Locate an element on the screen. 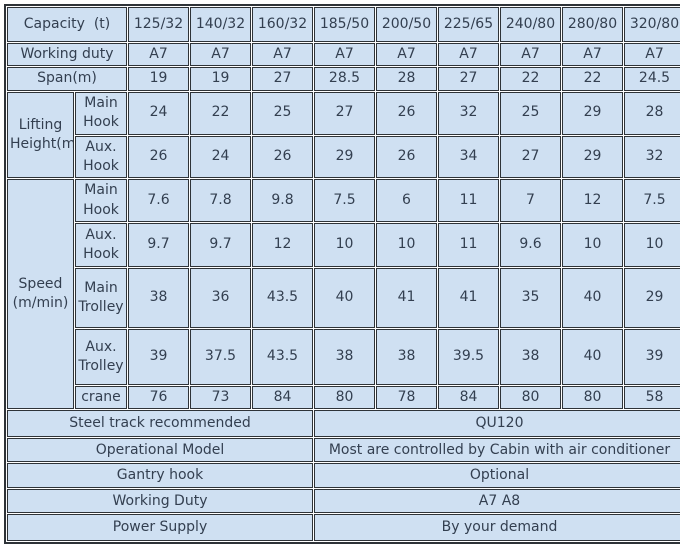 The height and width of the screenshot is (544, 680). speed-main-trolley-value-cell: 38 is located at coordinates (158, 297).